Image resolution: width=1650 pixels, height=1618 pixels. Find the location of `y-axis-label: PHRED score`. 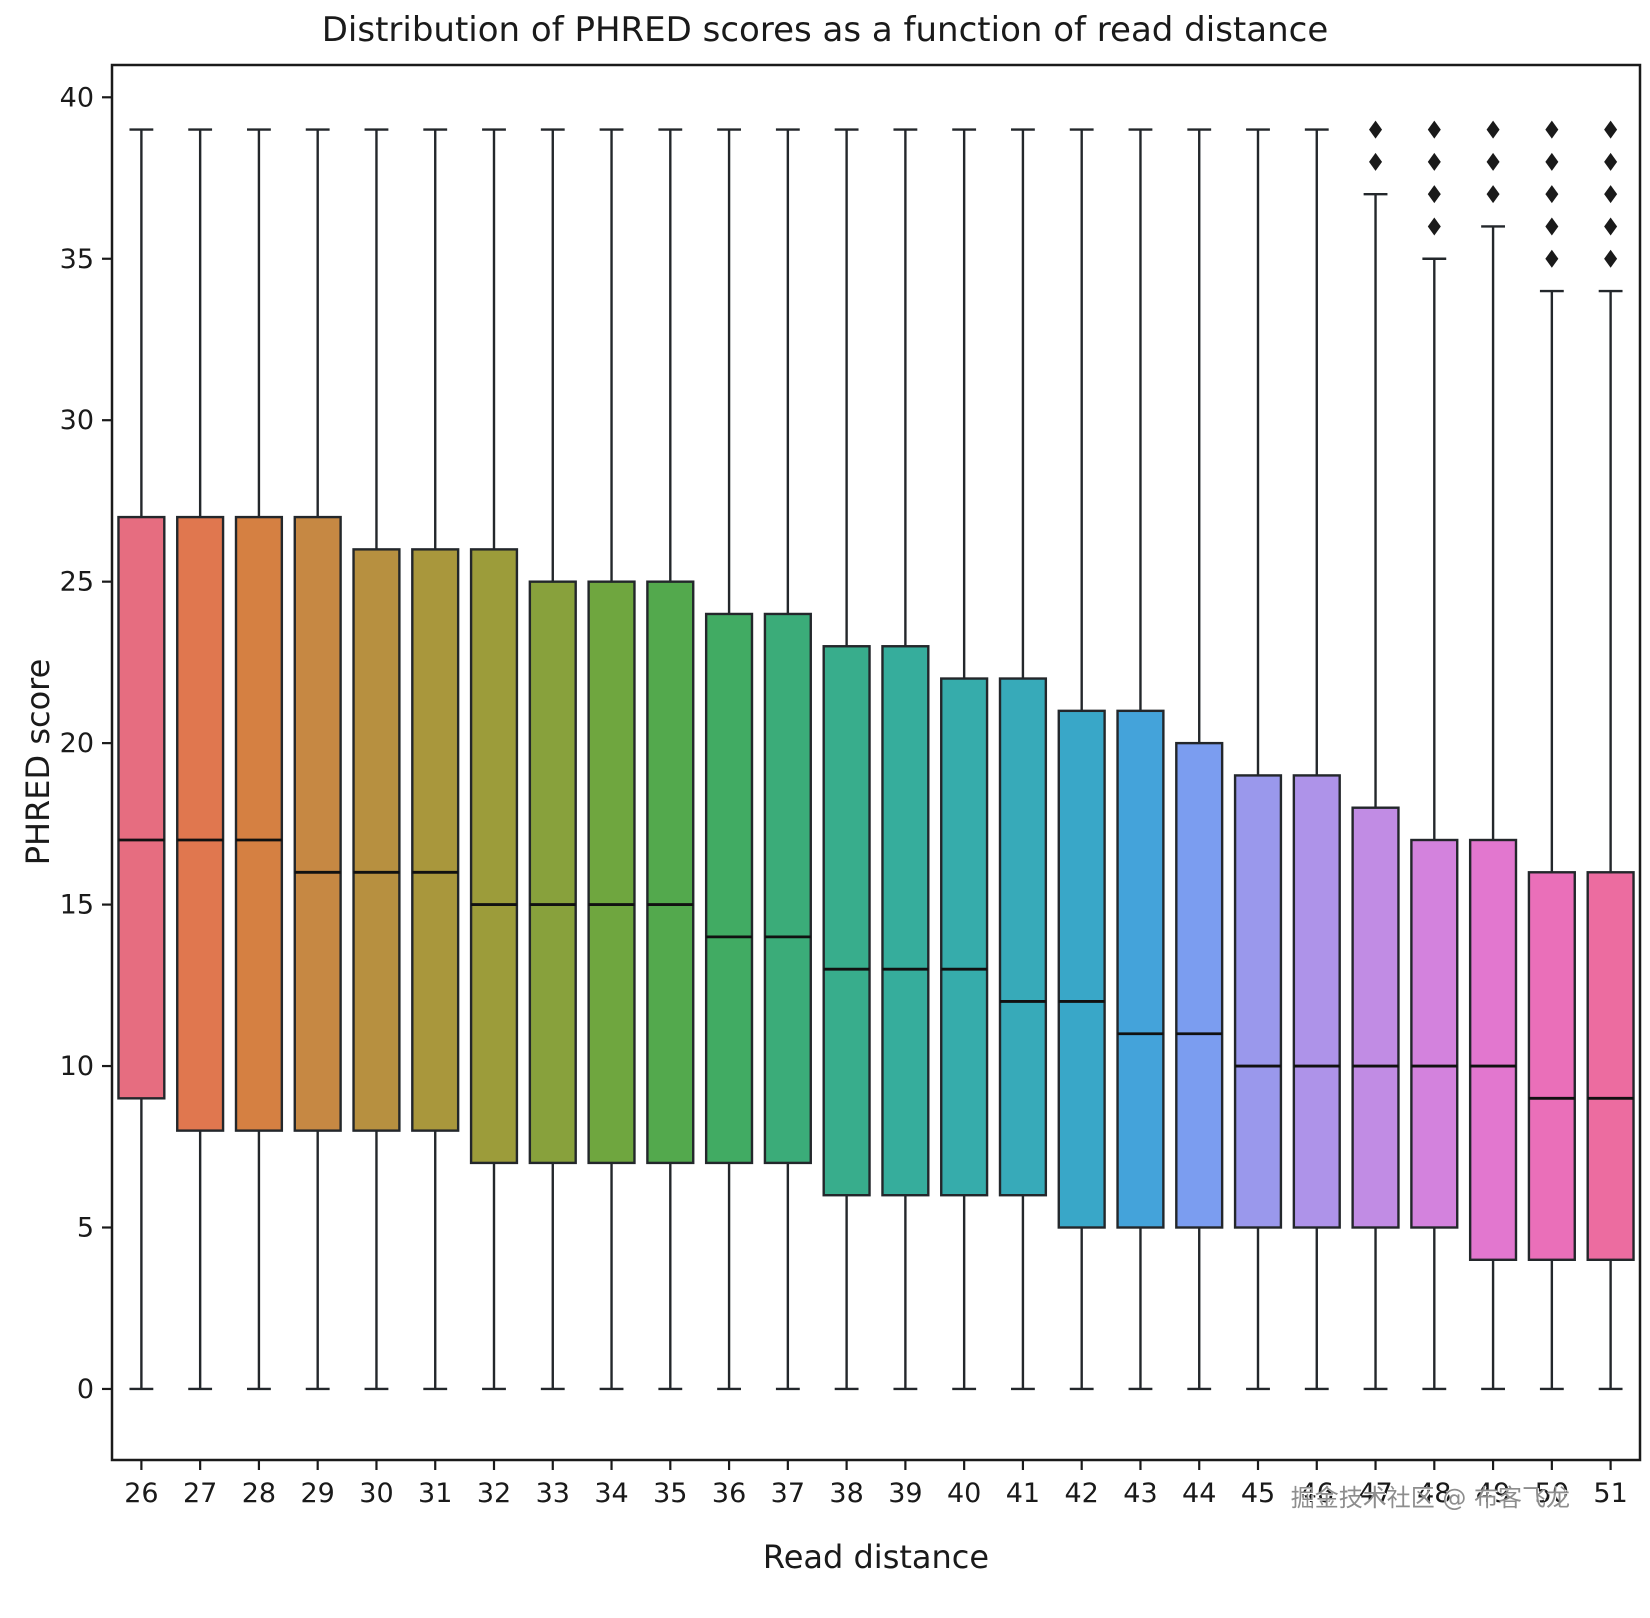

y-axis-label: PHRED score is located at coordinates (38, 762).